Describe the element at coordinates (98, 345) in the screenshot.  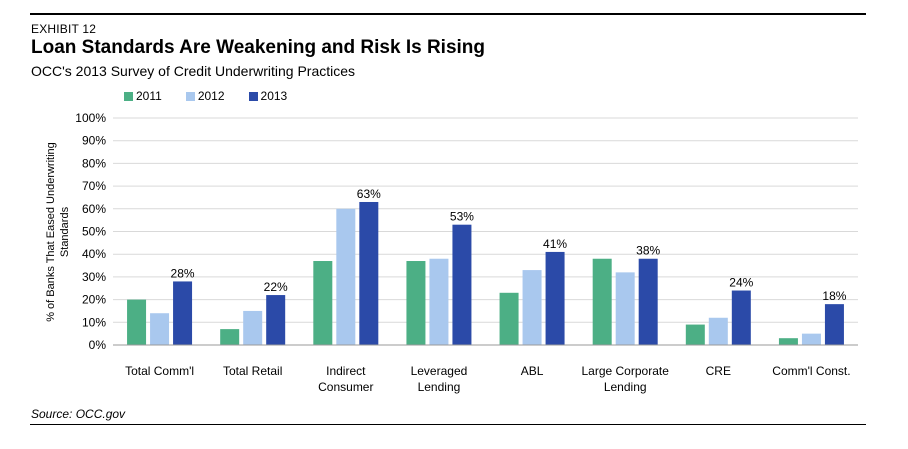
I see `y-tick-label: 0%` at that location.